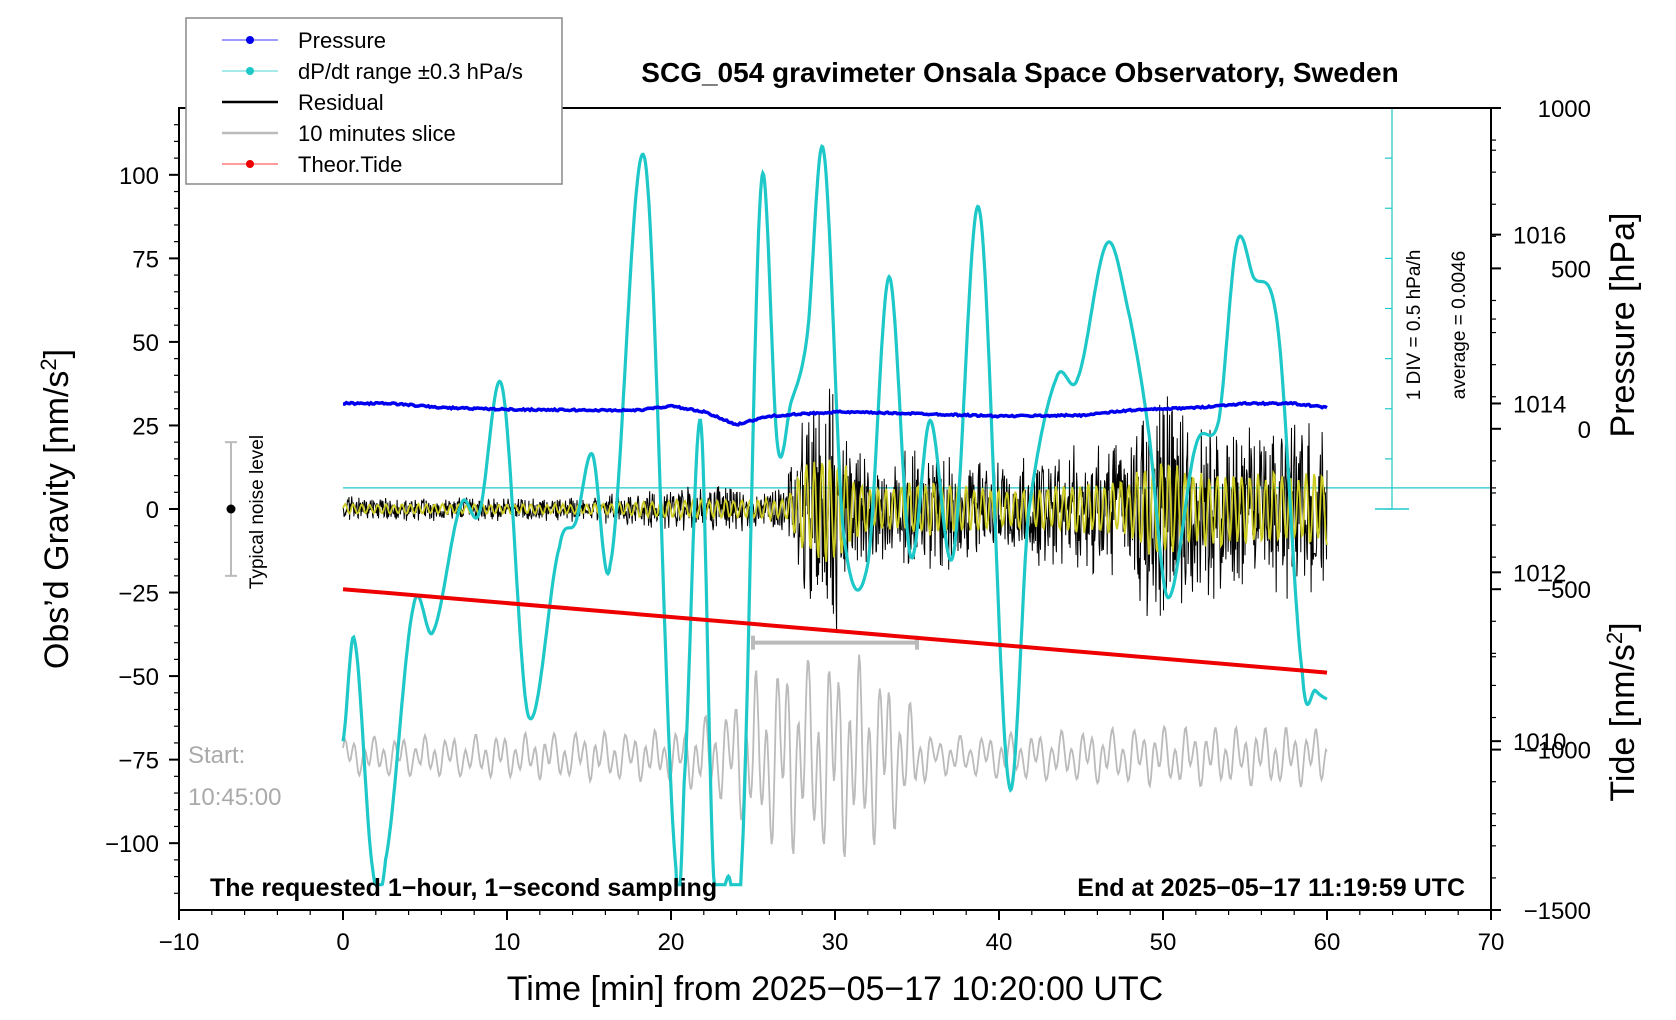 This screenshot has height=1020, width=1676. What do you see at coordinates (138, 761) in the screenshot?
I see `left-tick-label: −75` at bounding box center [138, 761].